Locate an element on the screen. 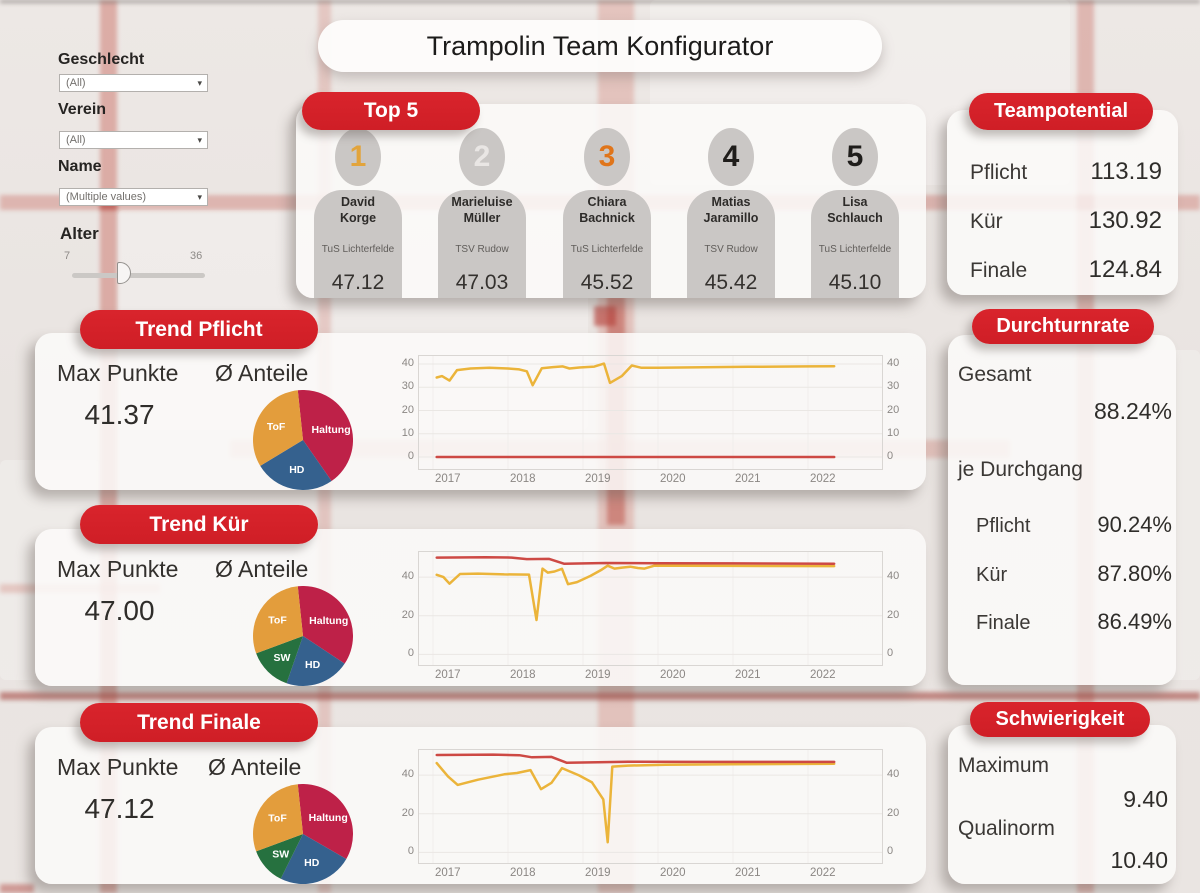  geschlecht-select-value: (All) is located at coordinates (76, 83).